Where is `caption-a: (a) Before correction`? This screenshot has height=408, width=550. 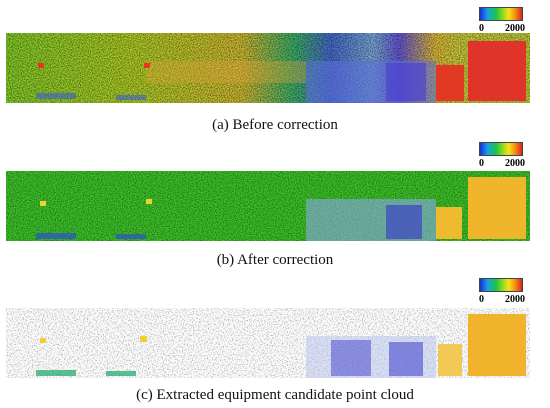 caption-a: (a) Before correction is located at coordinates (275, 125).